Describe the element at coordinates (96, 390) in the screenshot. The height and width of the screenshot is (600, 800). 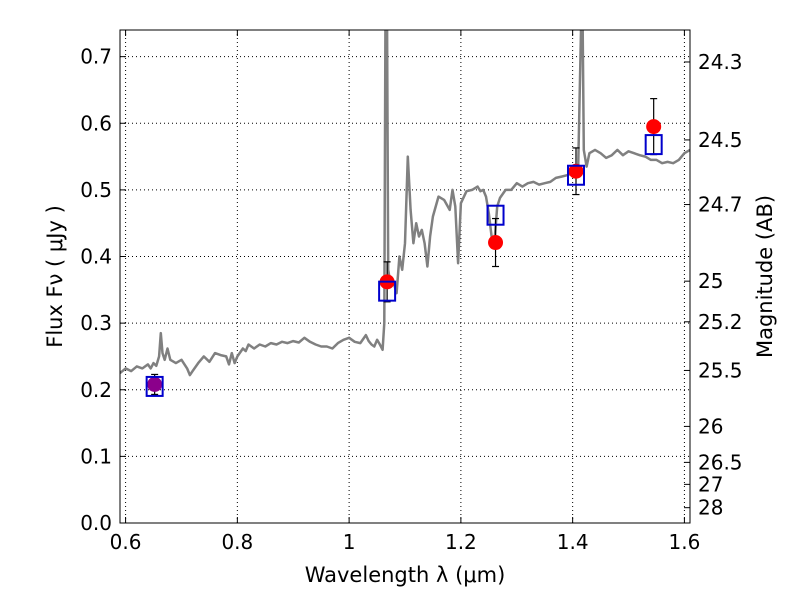
I see `y-tick-label: 0.2` at that location.